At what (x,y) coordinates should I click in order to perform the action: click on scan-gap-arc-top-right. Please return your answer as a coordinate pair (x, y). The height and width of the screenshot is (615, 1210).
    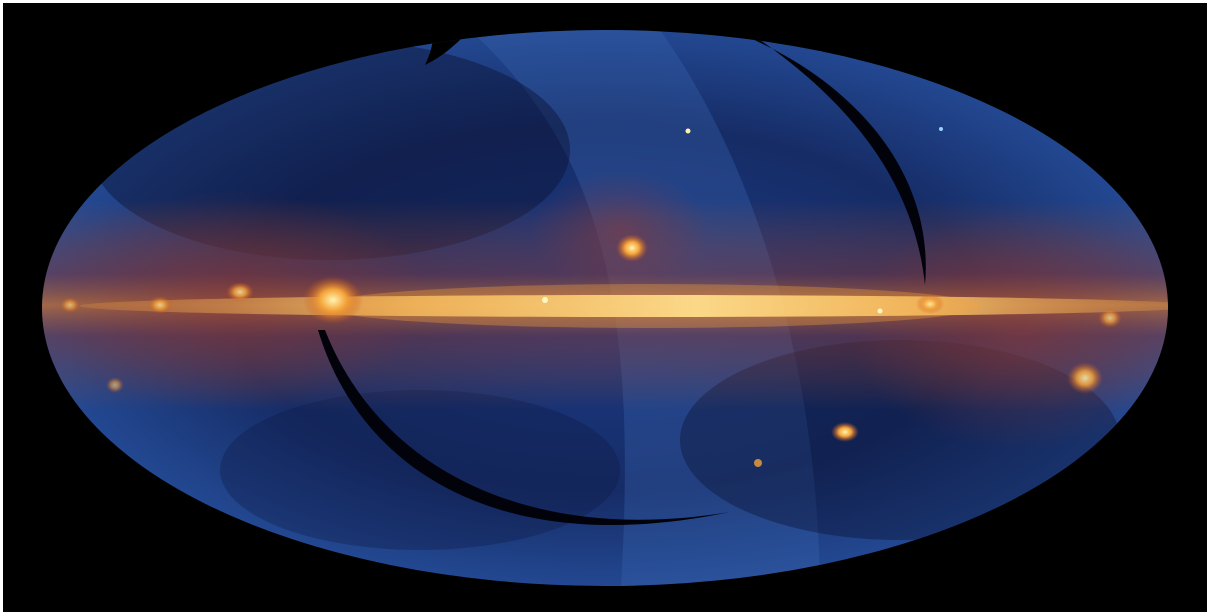
    Looking at the image, I should click on (835, 160).